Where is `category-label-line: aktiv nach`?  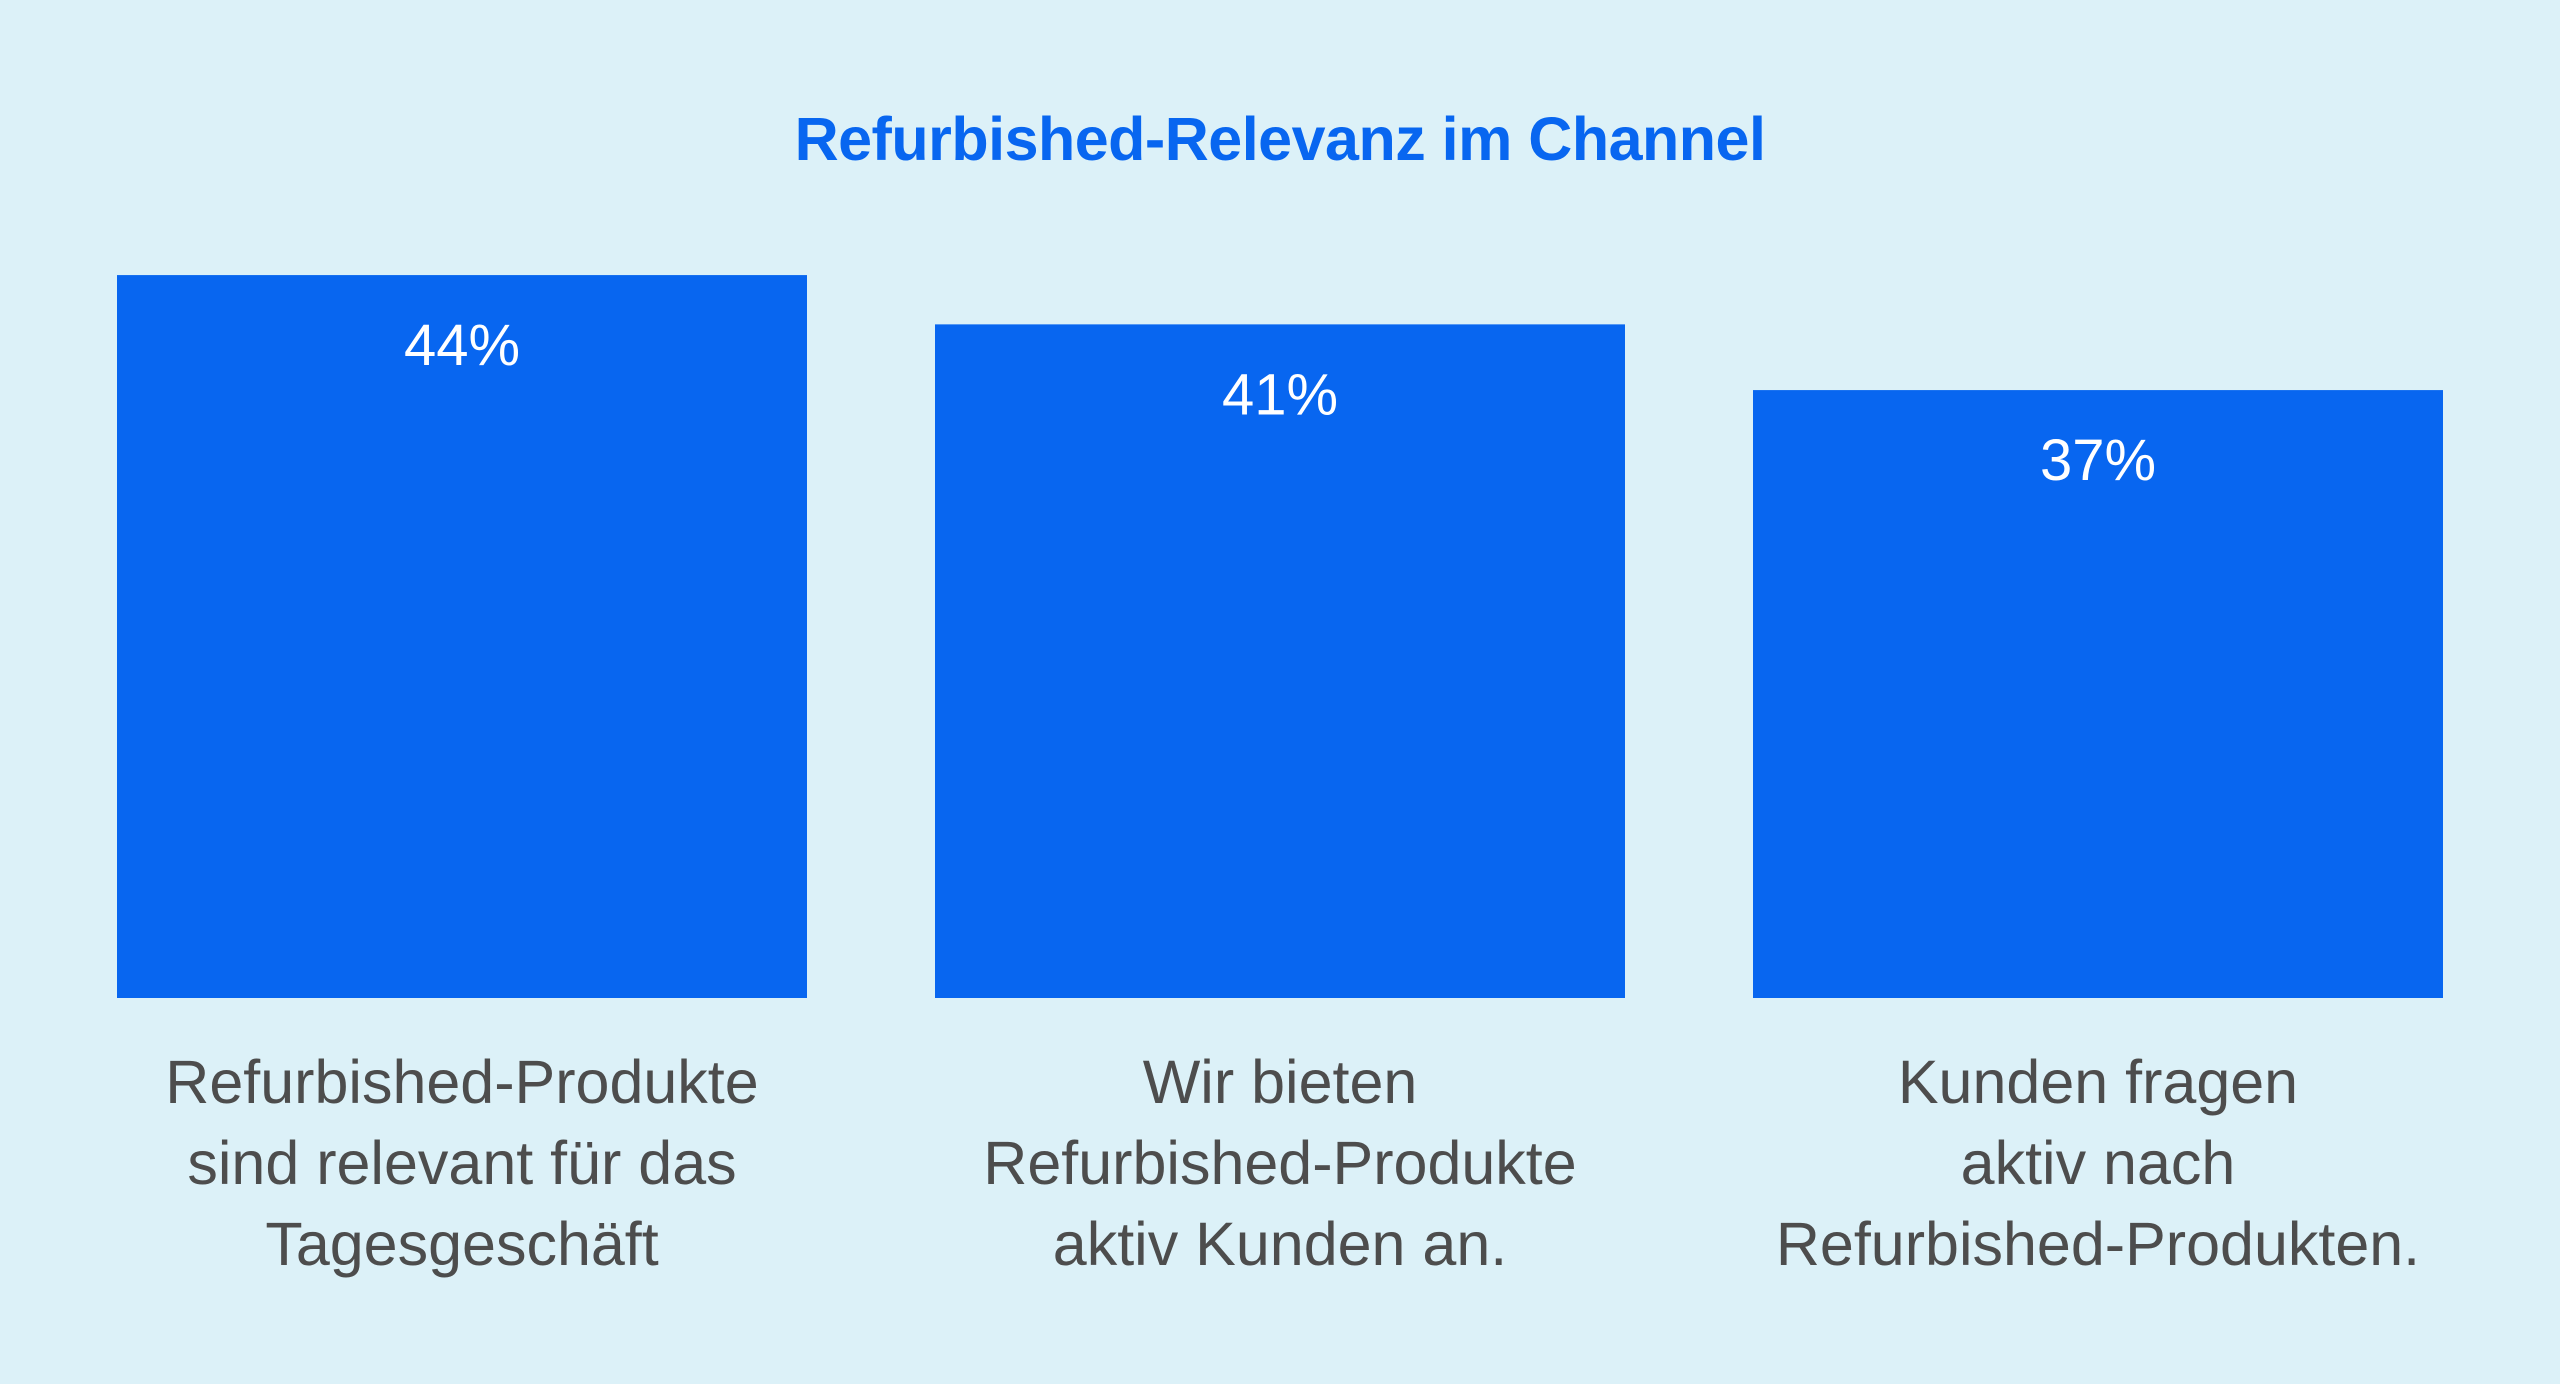 category-label-line: aktiv nach is located at coordinates (2098, 1163).